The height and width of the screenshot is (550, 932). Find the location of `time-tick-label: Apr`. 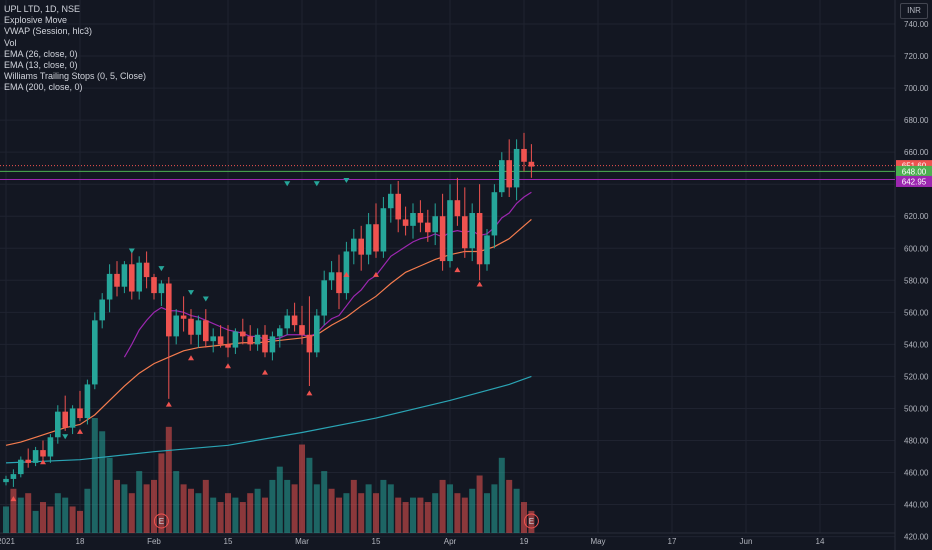

time-tick-label: Apr is located at coordinates (450, 541).